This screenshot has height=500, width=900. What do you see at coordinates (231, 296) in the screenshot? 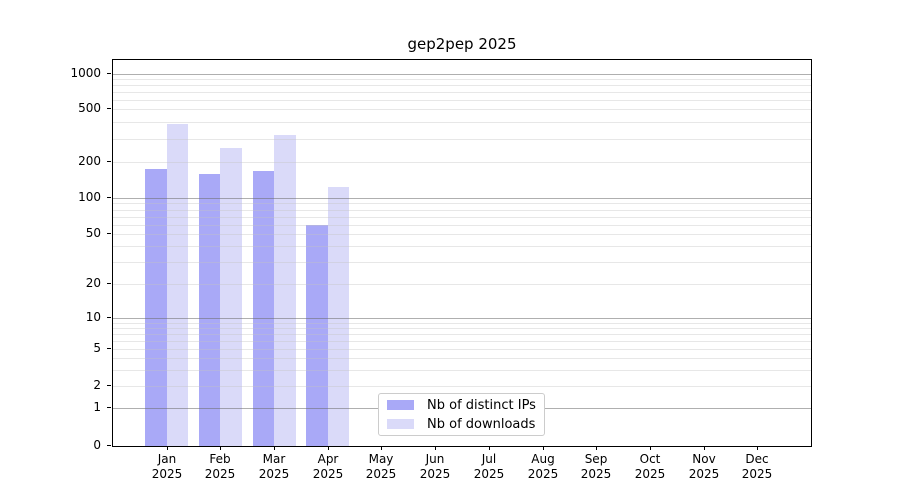
I see `bar-nb-of-downloads-feb-2025` at bounding box center [231, 296].